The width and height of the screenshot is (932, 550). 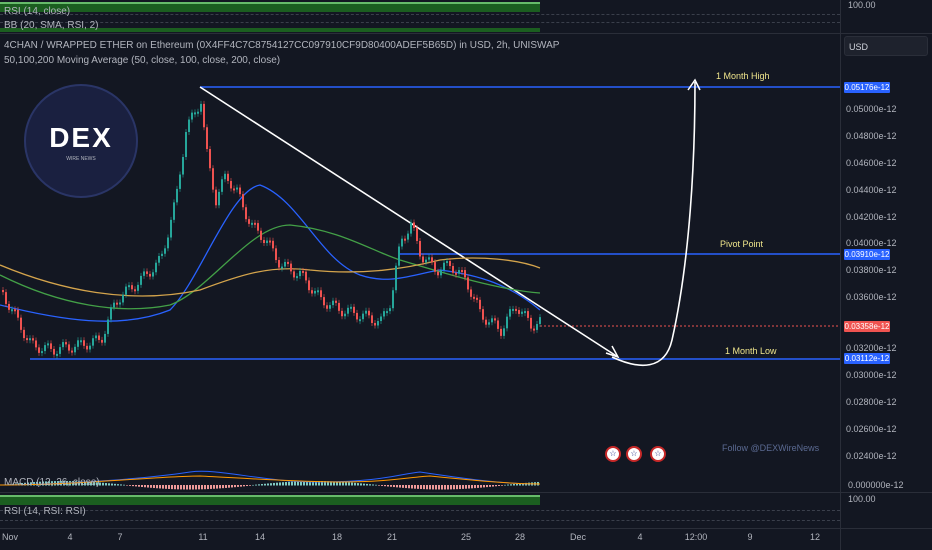 I want to click on macd-label: MACD (12, 26, close), so click(x=52, y=482).